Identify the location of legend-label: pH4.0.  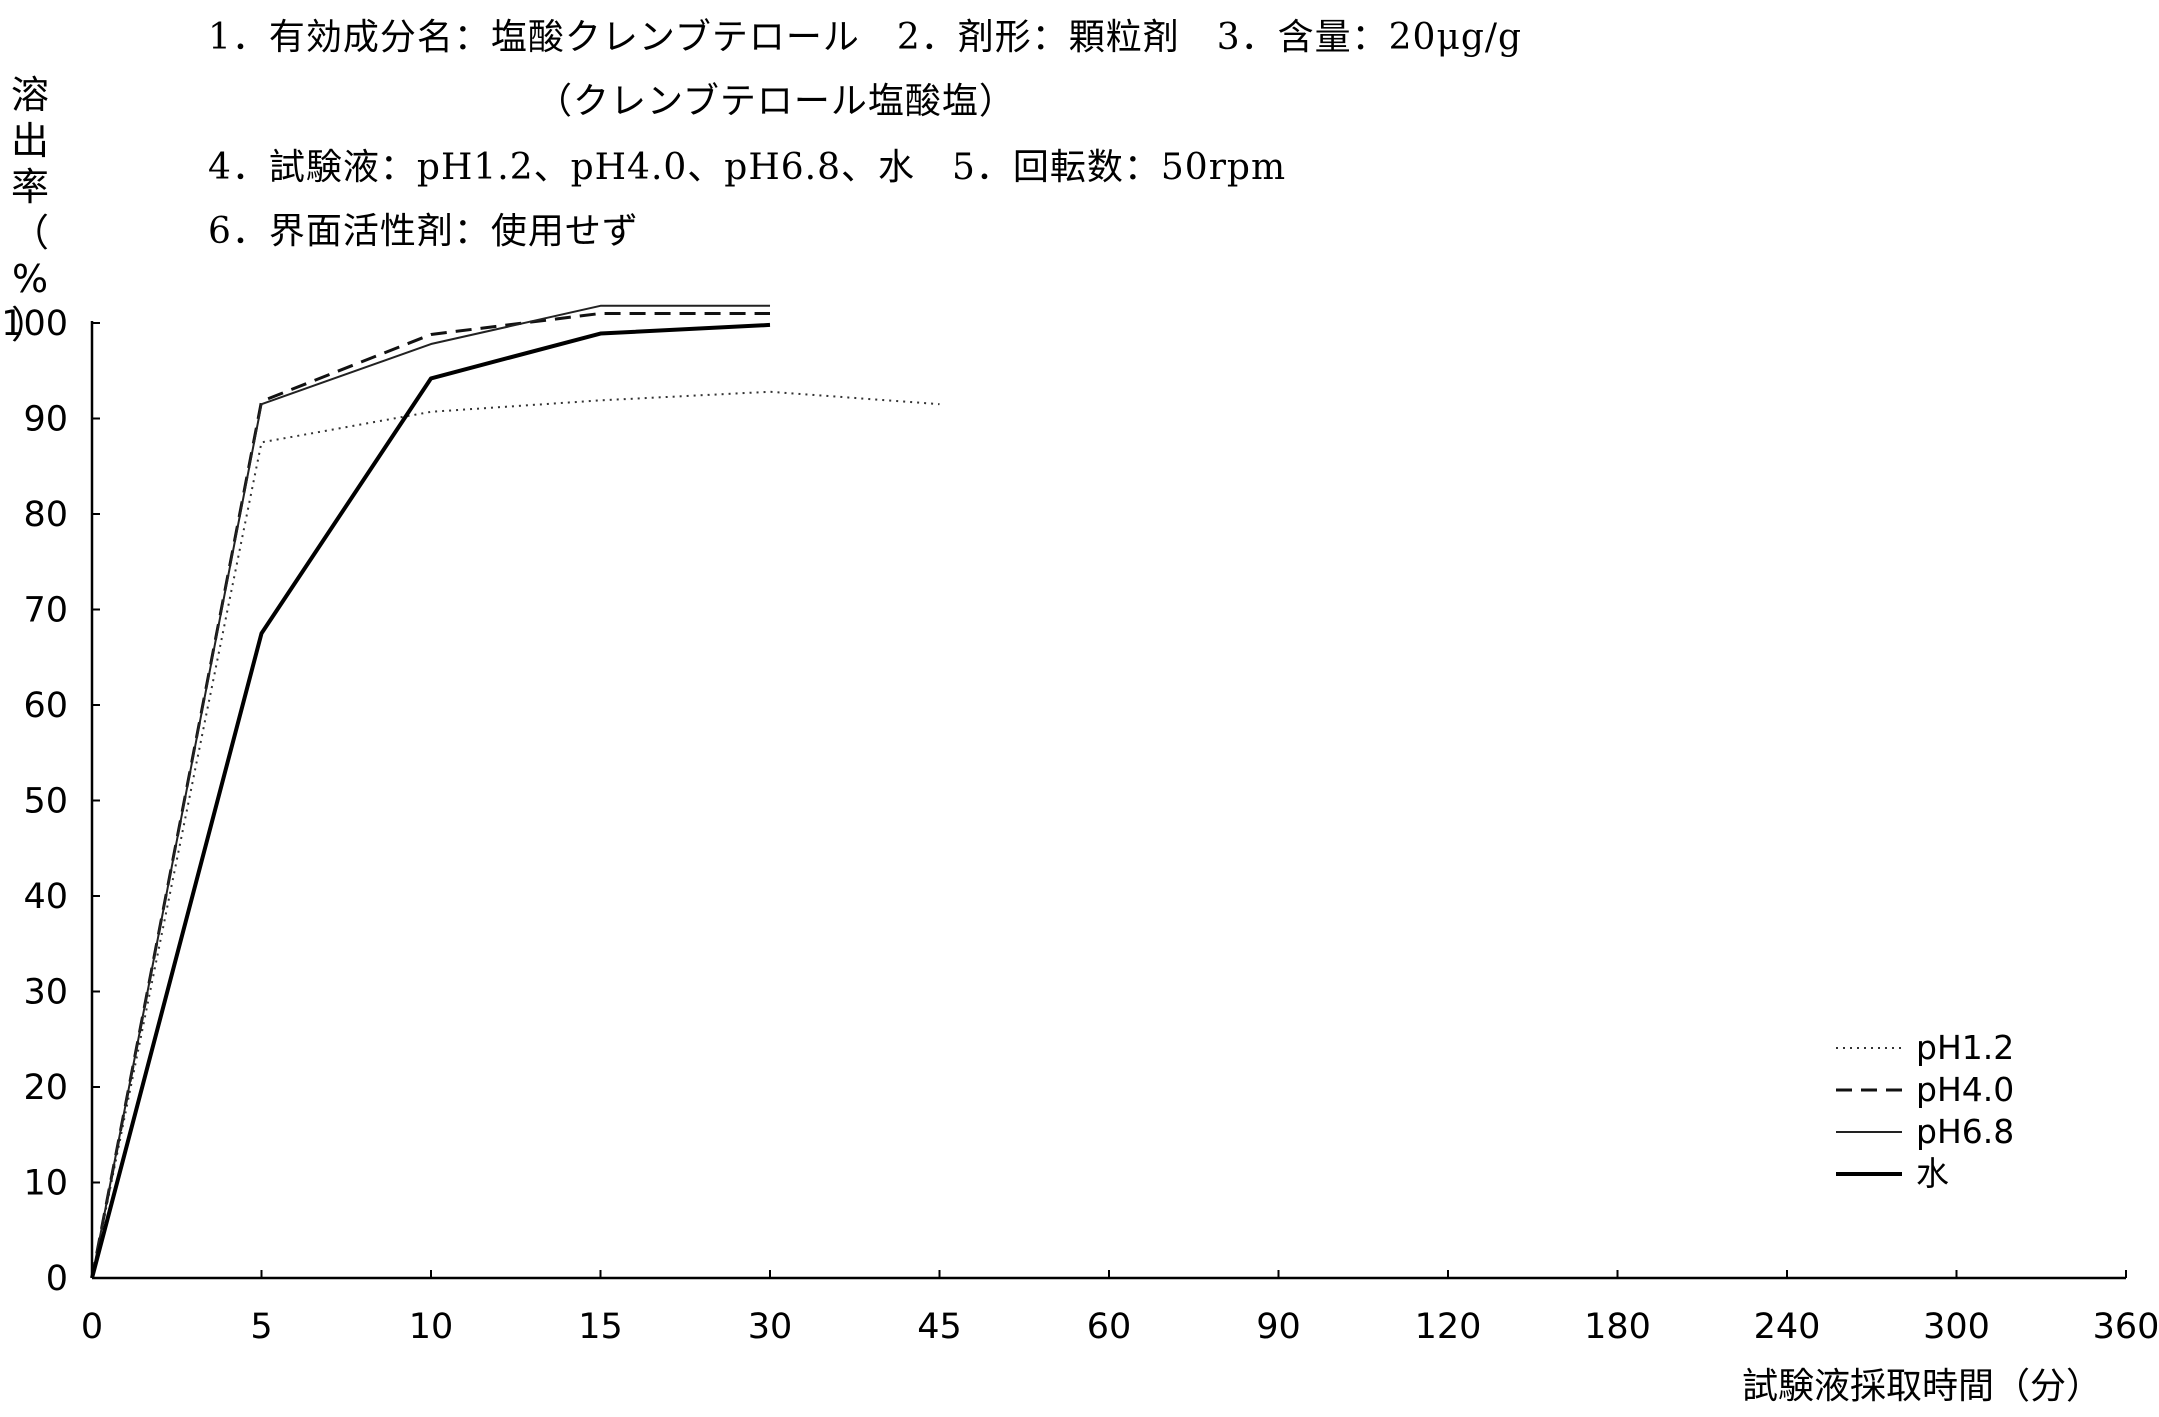
(1965, 1089).